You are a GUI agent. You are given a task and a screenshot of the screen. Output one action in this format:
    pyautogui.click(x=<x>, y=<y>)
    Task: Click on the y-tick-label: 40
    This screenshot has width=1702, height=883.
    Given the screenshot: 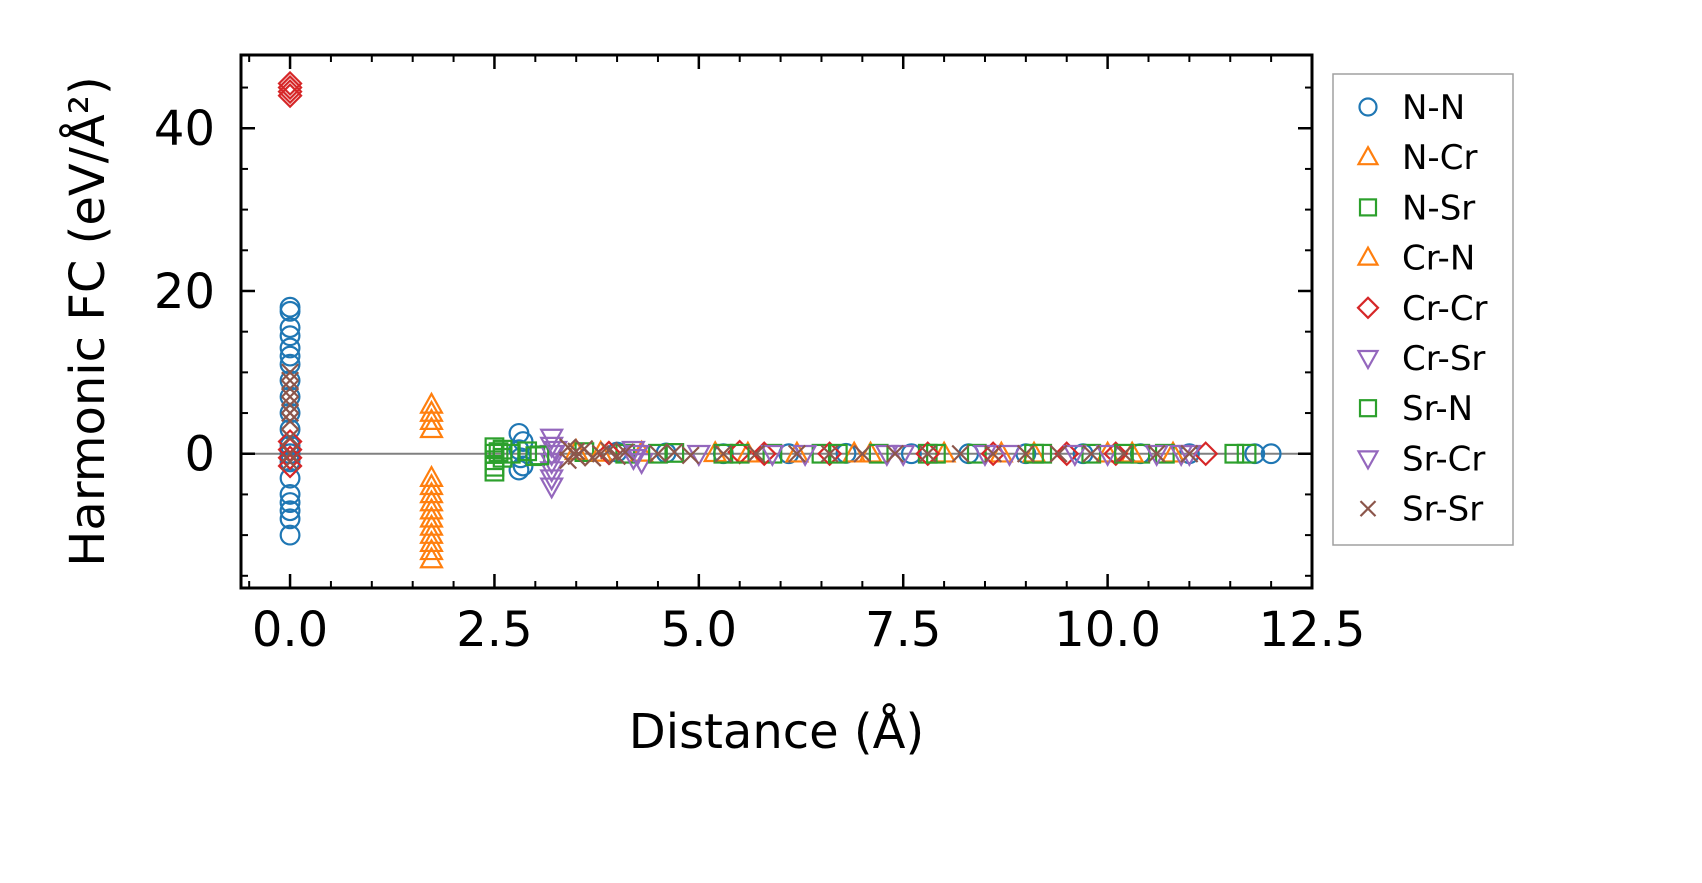 What is the action you would take?
    pyautogui.click(x=184, y=129)
    